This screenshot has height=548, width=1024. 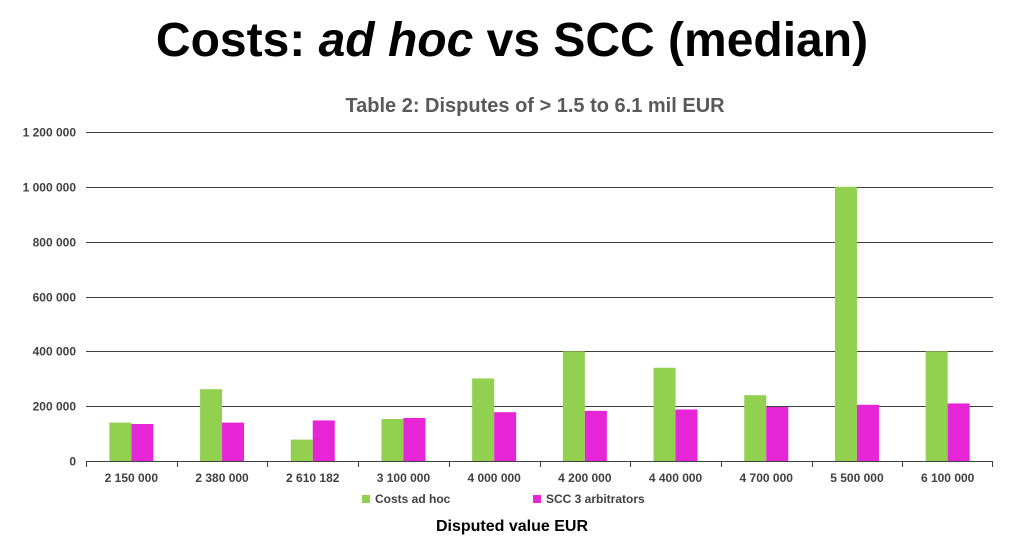 What do you see at coordinates (237, 40) in the screenshot?
I see `slide-title-prefix: Costs:` at bounding box center [237, 40].